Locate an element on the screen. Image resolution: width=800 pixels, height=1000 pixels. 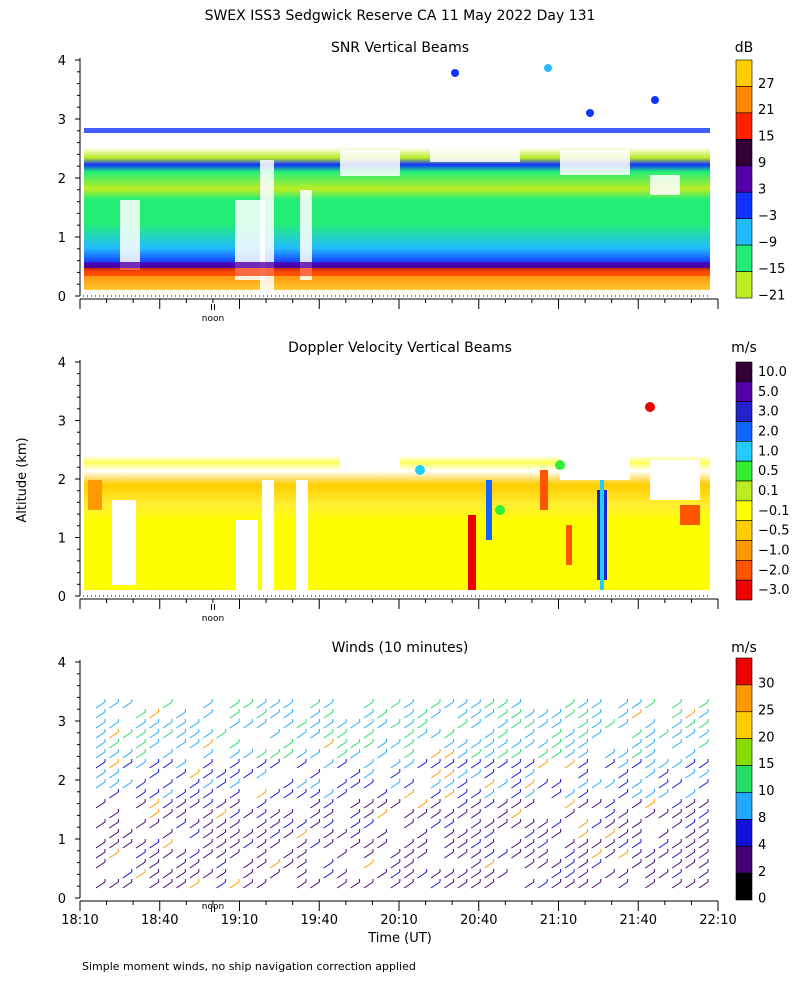
colorbar-label: 0.1 is located at coordinates (768, 491).